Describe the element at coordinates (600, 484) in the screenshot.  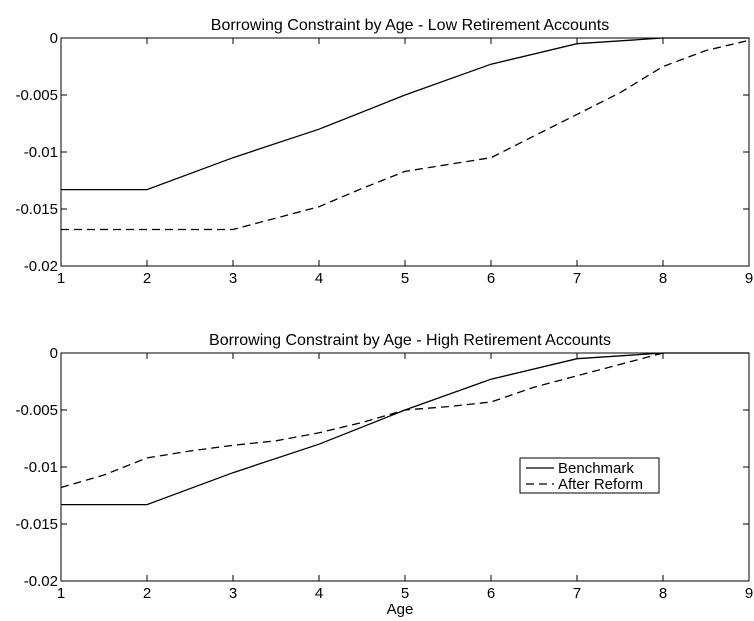
I see `legend-label: After Reform` at that location.